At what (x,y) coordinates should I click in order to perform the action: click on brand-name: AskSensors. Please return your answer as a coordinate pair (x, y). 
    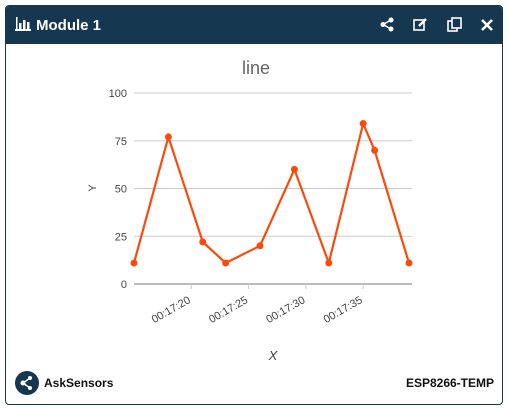
    Looking at the image, I should click on (79, 383).